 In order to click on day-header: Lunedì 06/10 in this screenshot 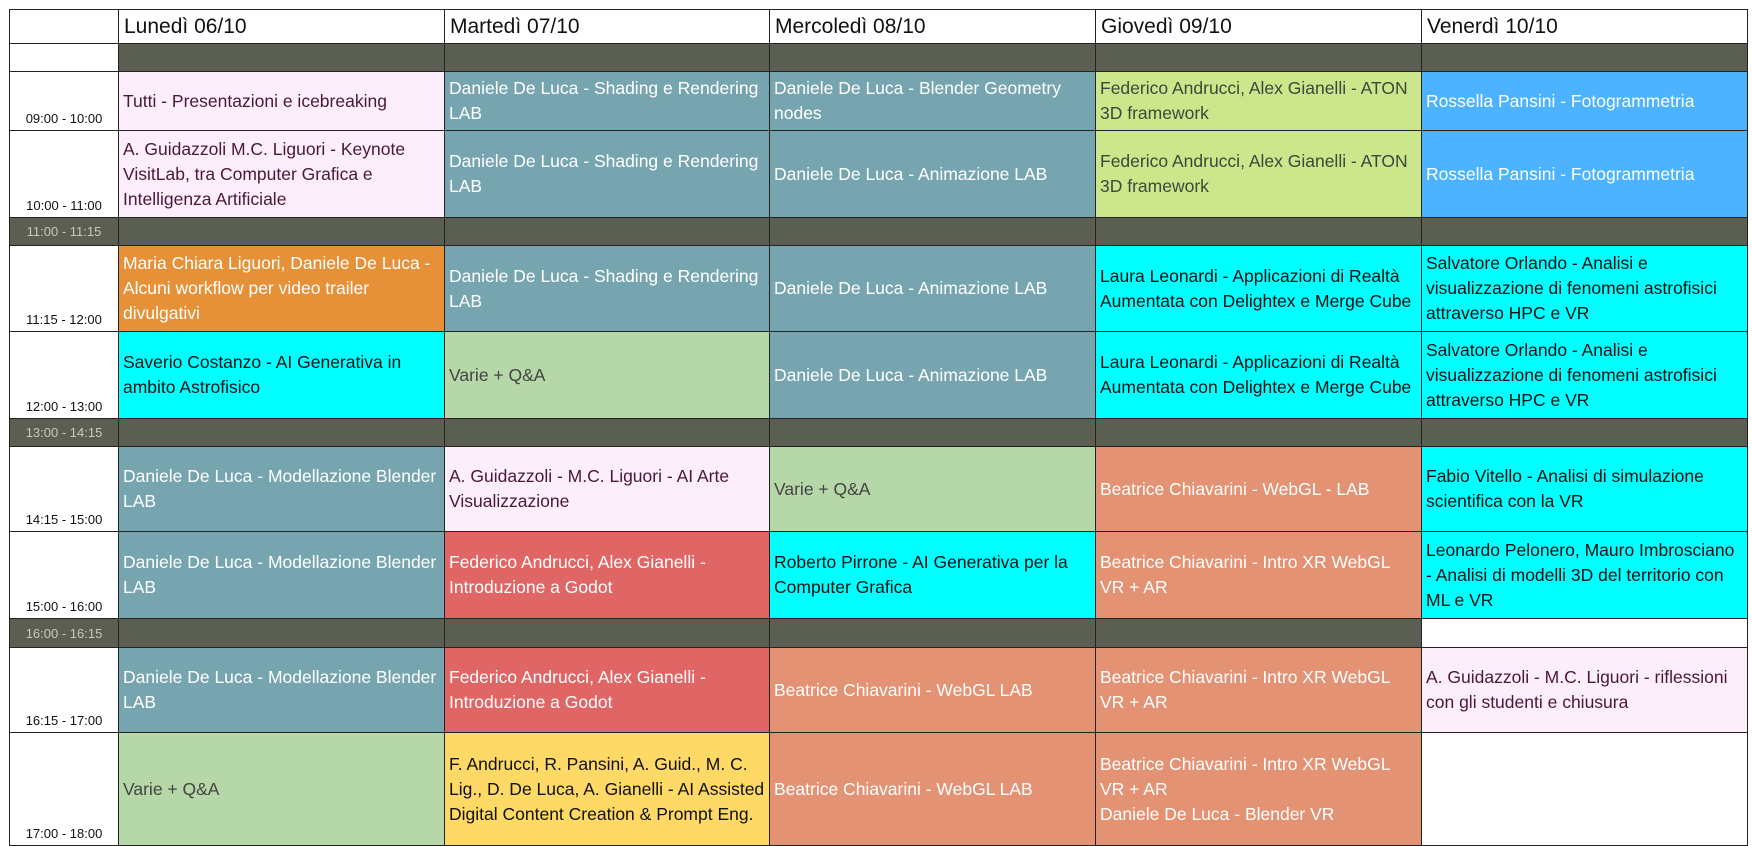, I will do `click(282, 27)`.